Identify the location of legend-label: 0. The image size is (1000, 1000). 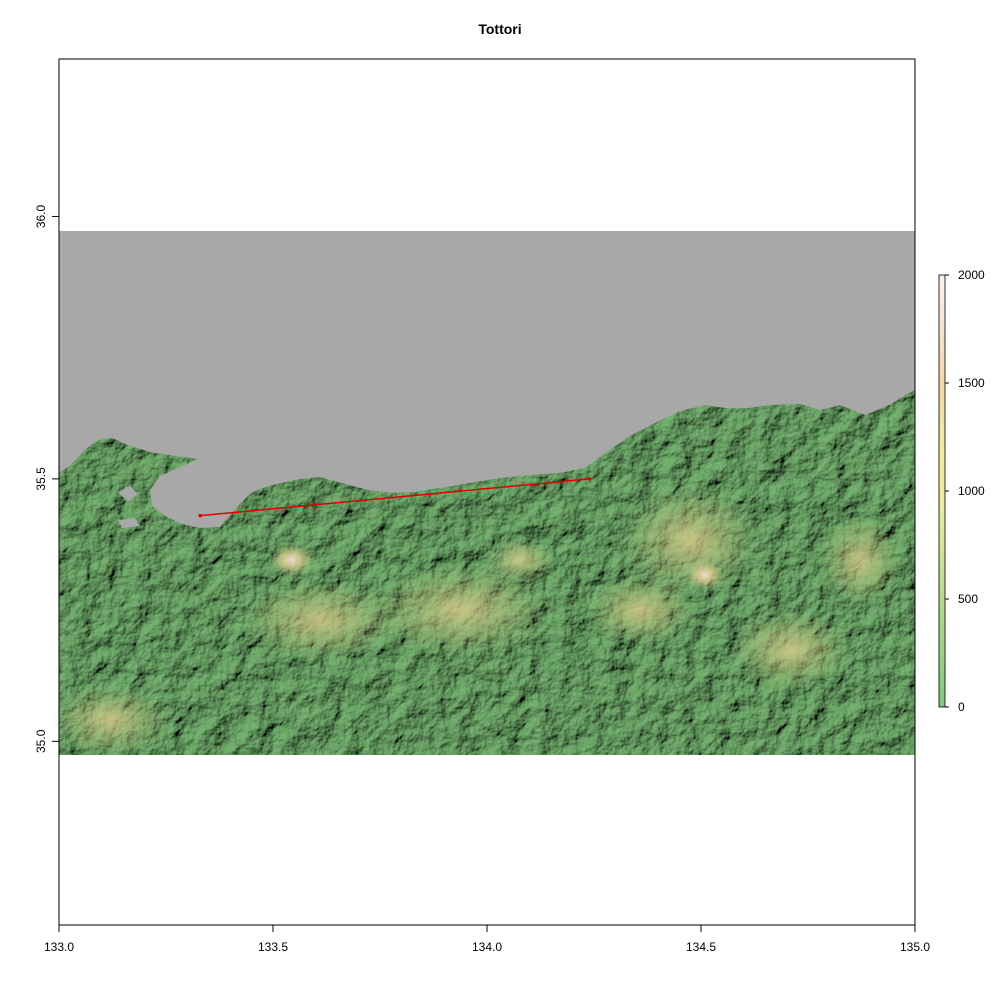
(961, 707).